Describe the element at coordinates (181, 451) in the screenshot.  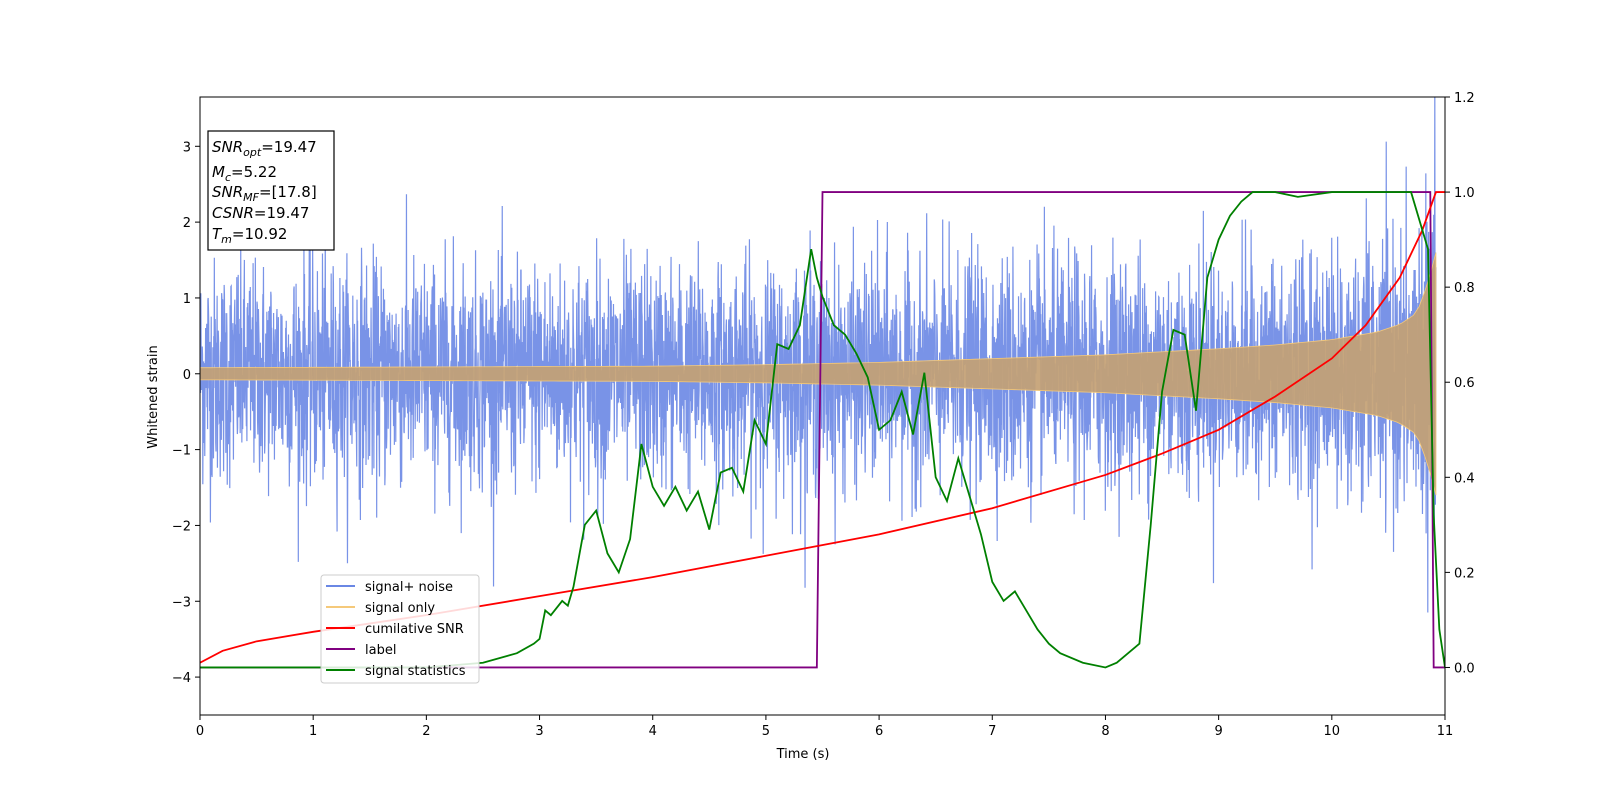
I see `y-tick-label: −1` at that location.